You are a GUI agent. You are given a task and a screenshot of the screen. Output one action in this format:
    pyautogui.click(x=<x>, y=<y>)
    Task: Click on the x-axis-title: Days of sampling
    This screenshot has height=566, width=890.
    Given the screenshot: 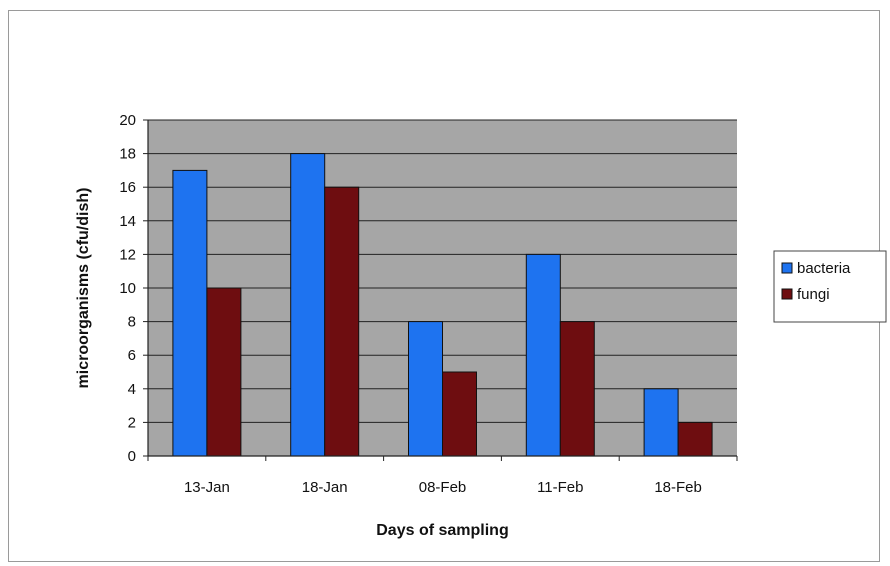 What is the action you would take?
    pyautogui.click(x=442, y=530)
    